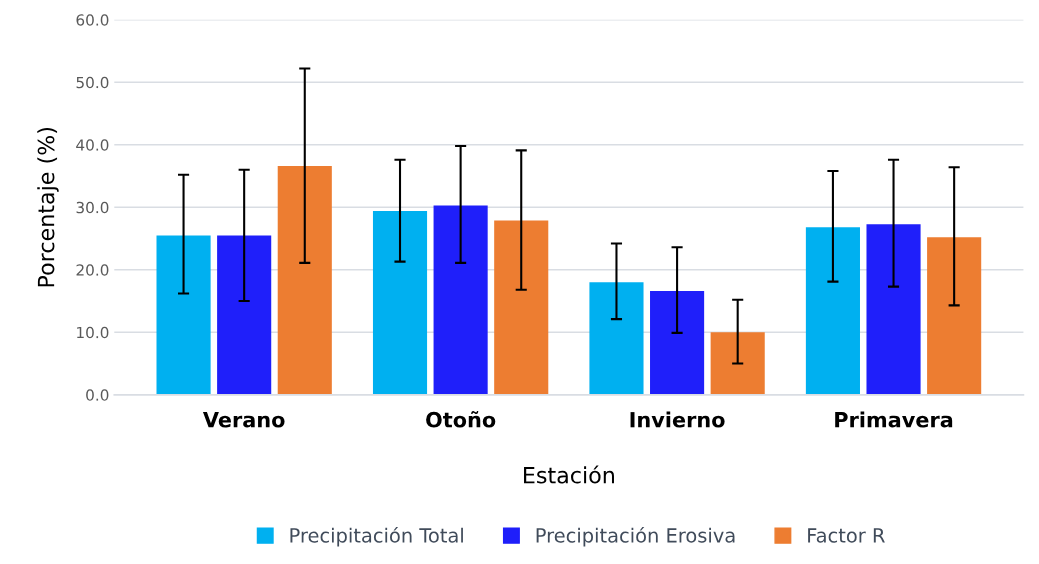 The height and width of the screenshot is (564, 1039). Describe the element at coordinates (894, 419) in the screenshot. I see `x-tick-label: Primavera` at that location.